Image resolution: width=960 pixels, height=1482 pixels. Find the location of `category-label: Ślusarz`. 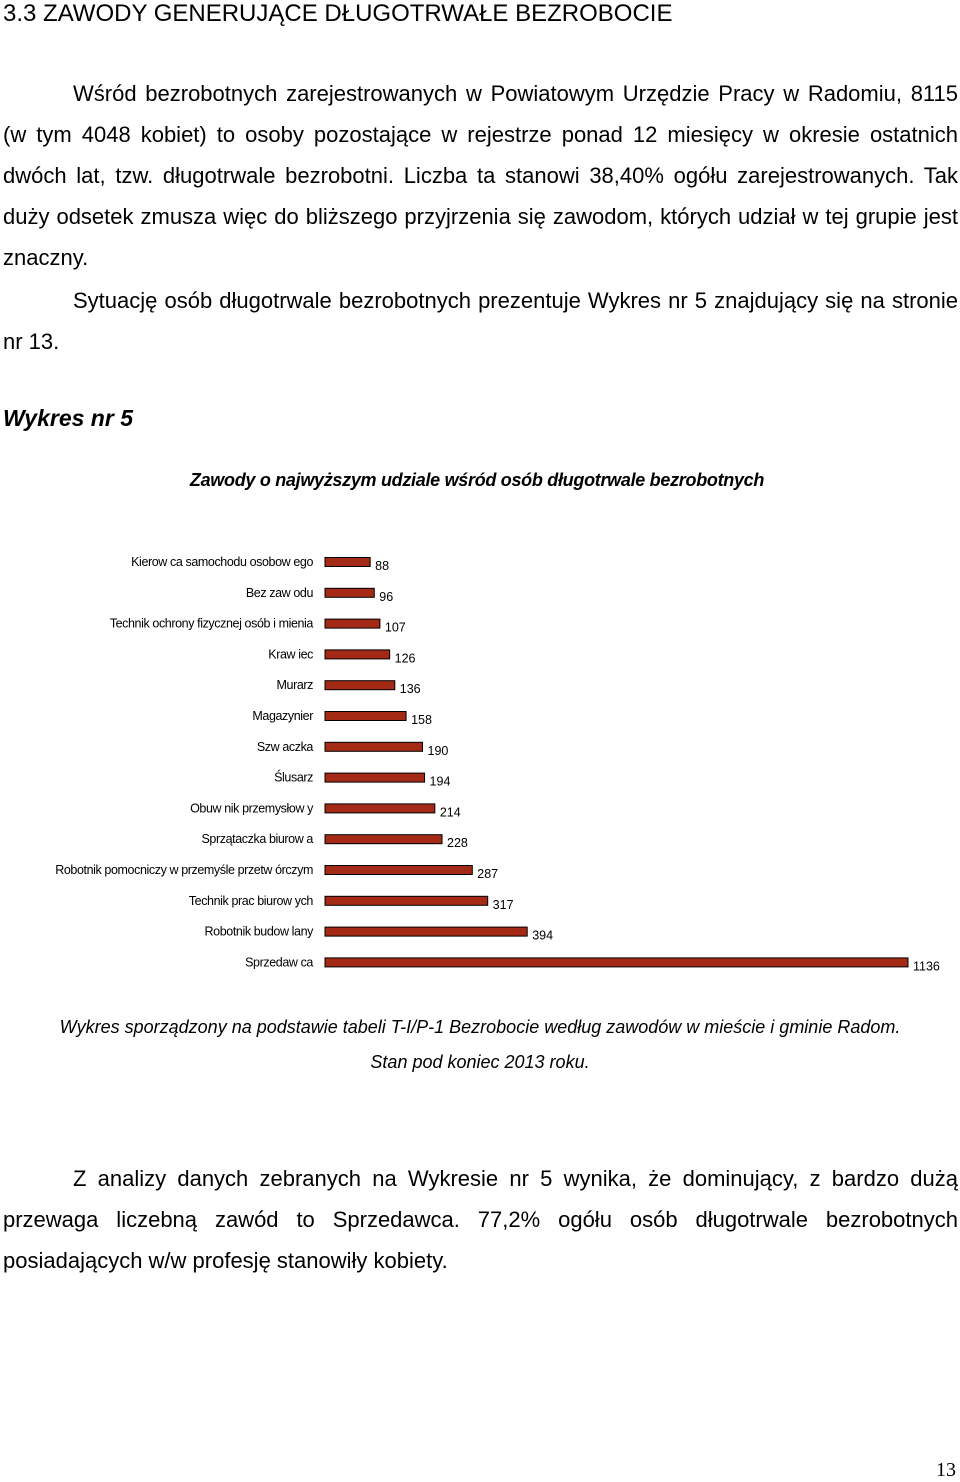

category-label: Ślusarz is located at coordinates (293, 777).